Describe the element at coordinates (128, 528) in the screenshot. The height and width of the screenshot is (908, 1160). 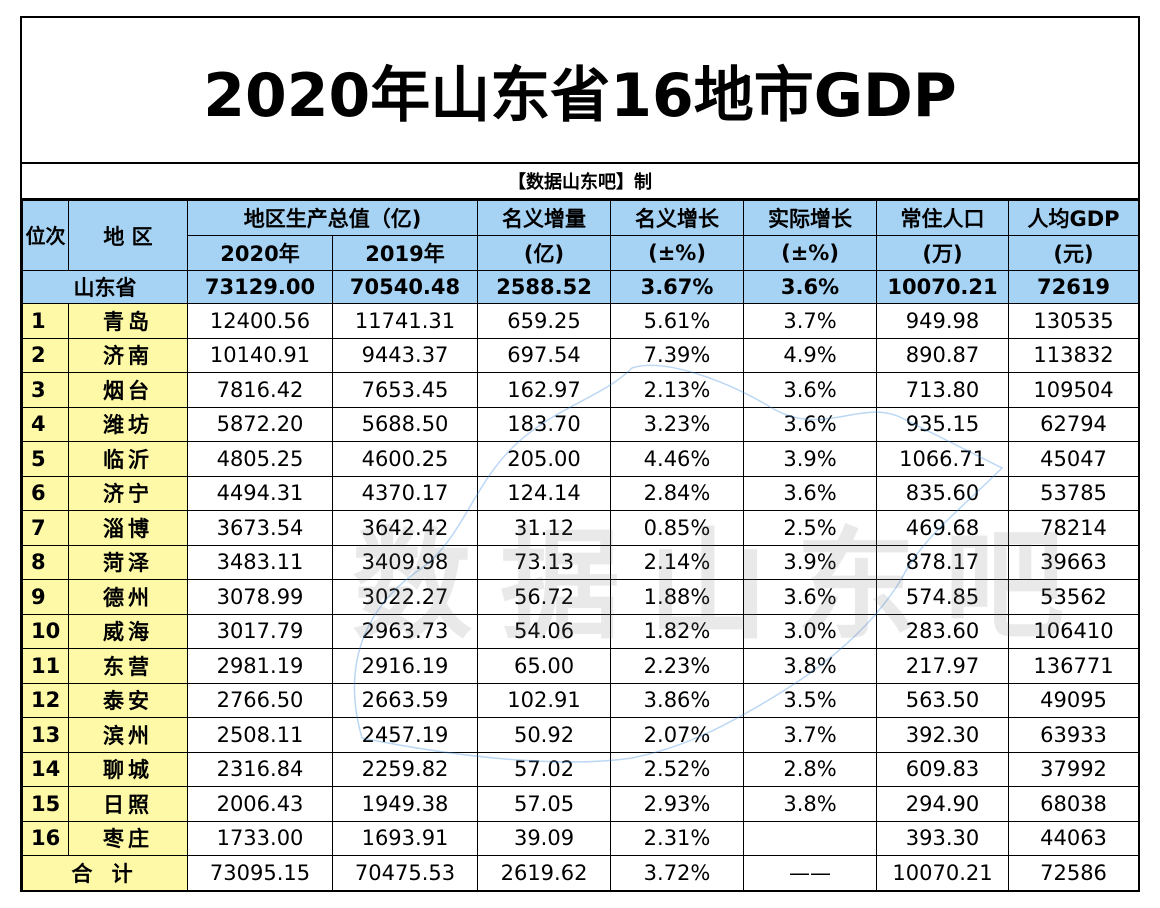
I see `city-name-cell: 淄博` at that location.